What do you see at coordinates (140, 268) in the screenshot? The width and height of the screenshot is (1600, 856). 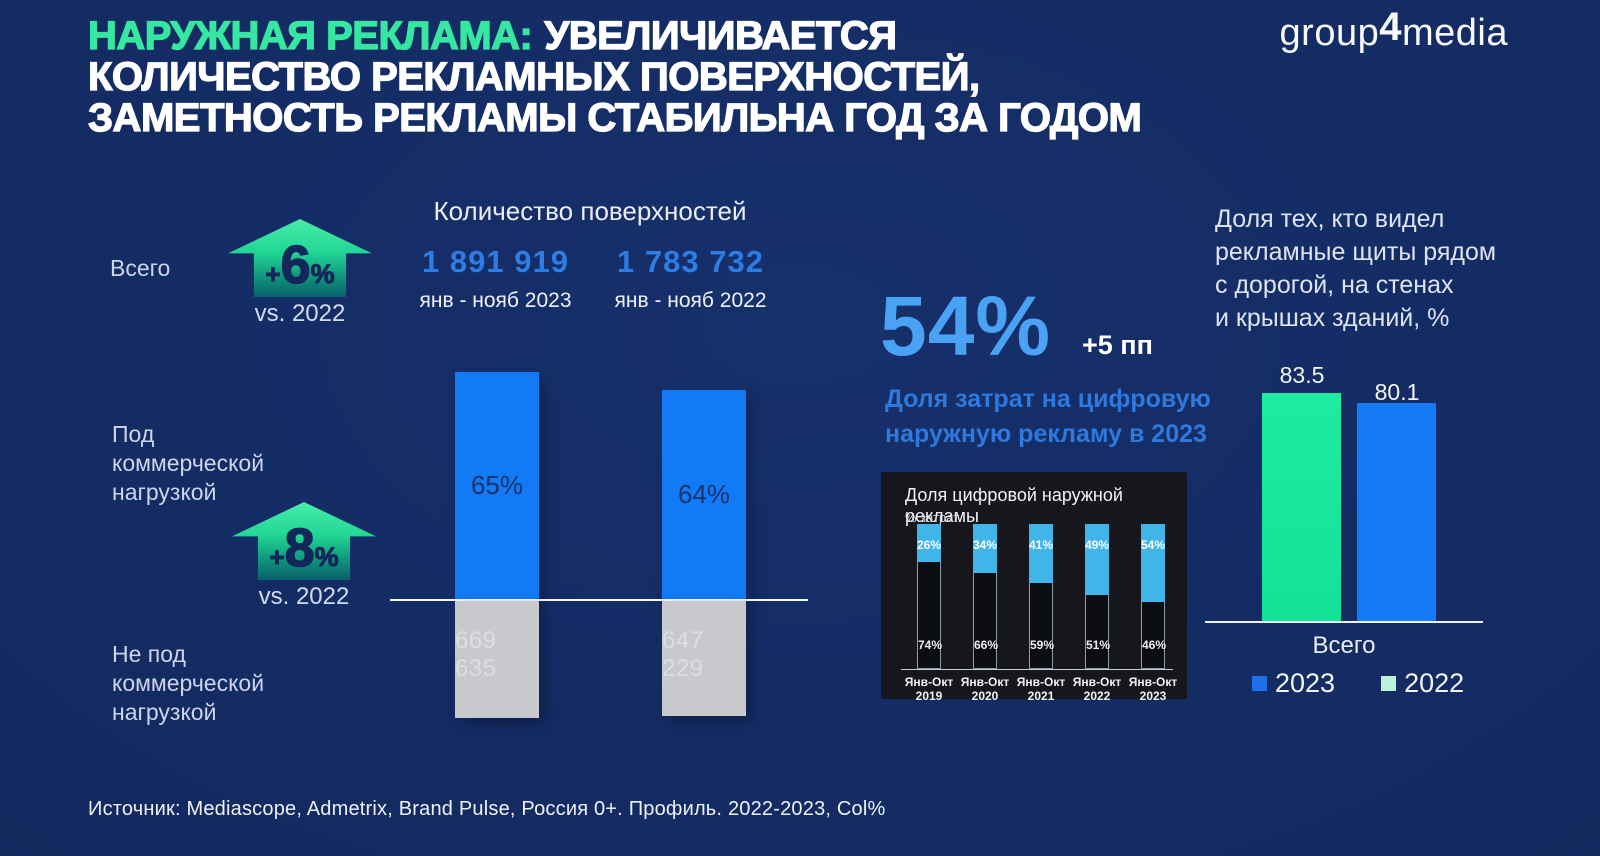 I see `total-label: Всего` at bounding box center [140, 268].